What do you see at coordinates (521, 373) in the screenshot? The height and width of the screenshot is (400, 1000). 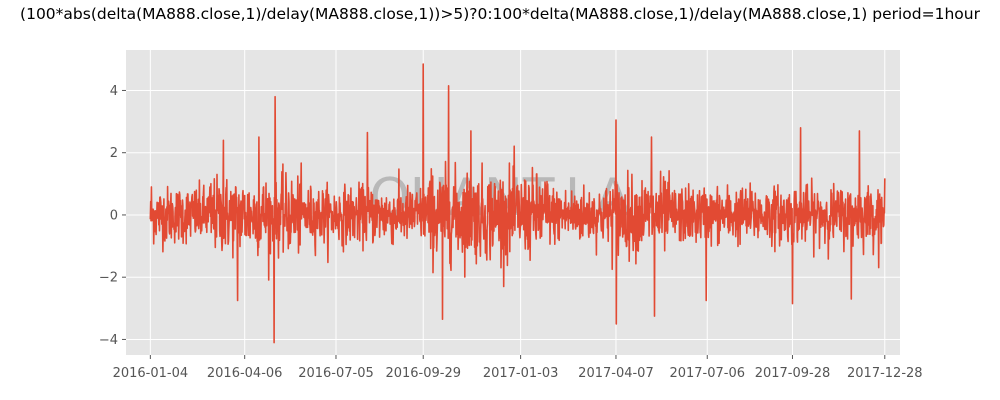 I see `x-tick-label: 2017-01-03` at bounding box center [521, 373].